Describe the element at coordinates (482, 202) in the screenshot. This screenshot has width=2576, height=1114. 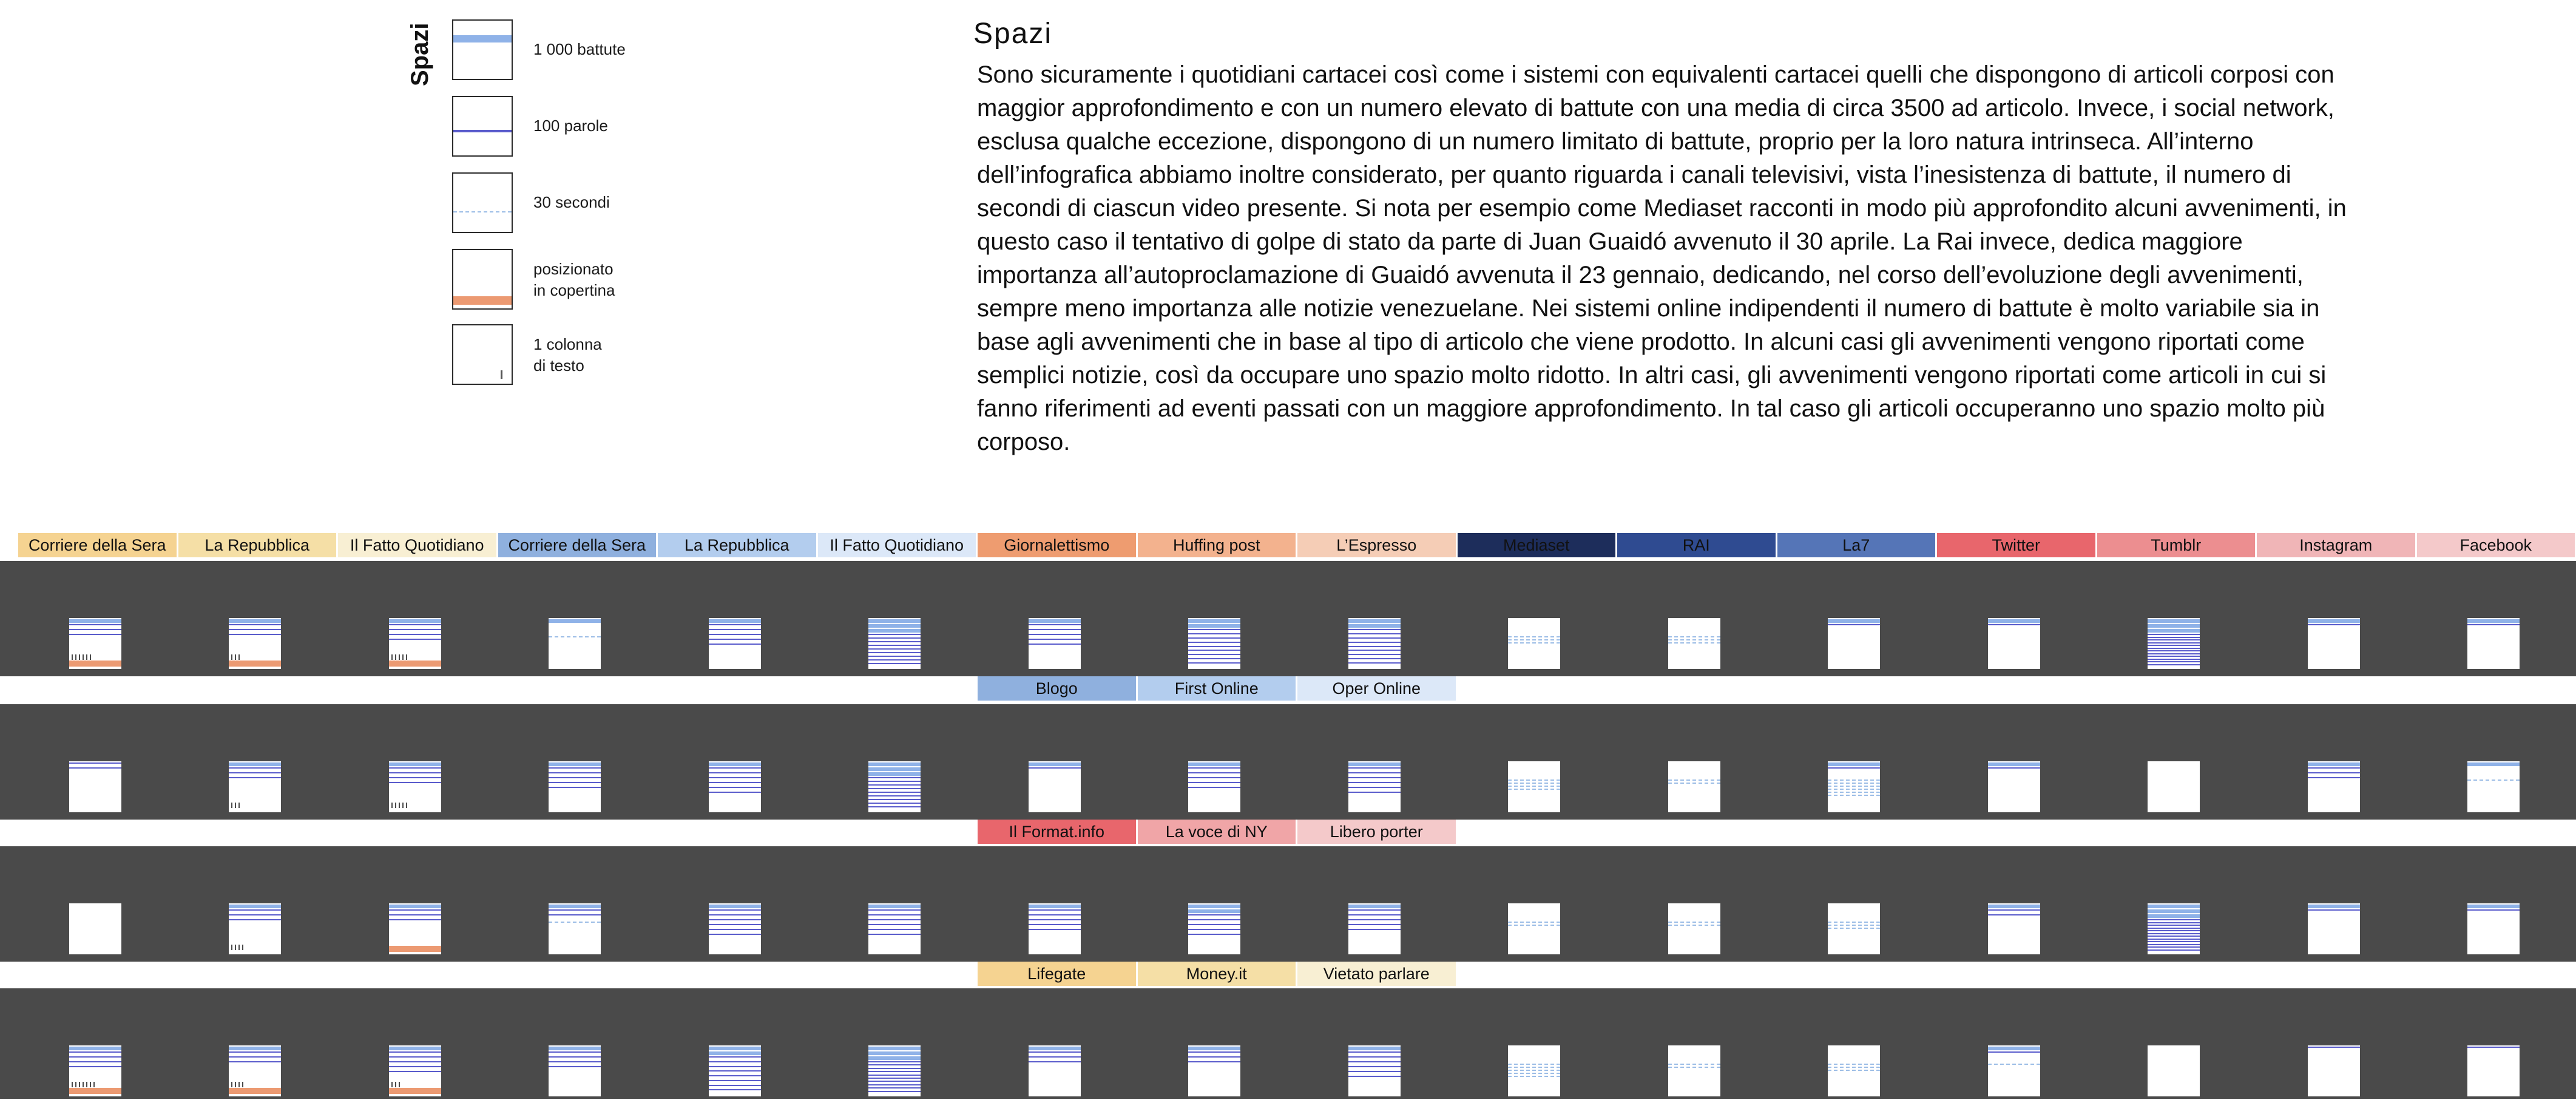
I see `legend-swatch-seconds` at that location.